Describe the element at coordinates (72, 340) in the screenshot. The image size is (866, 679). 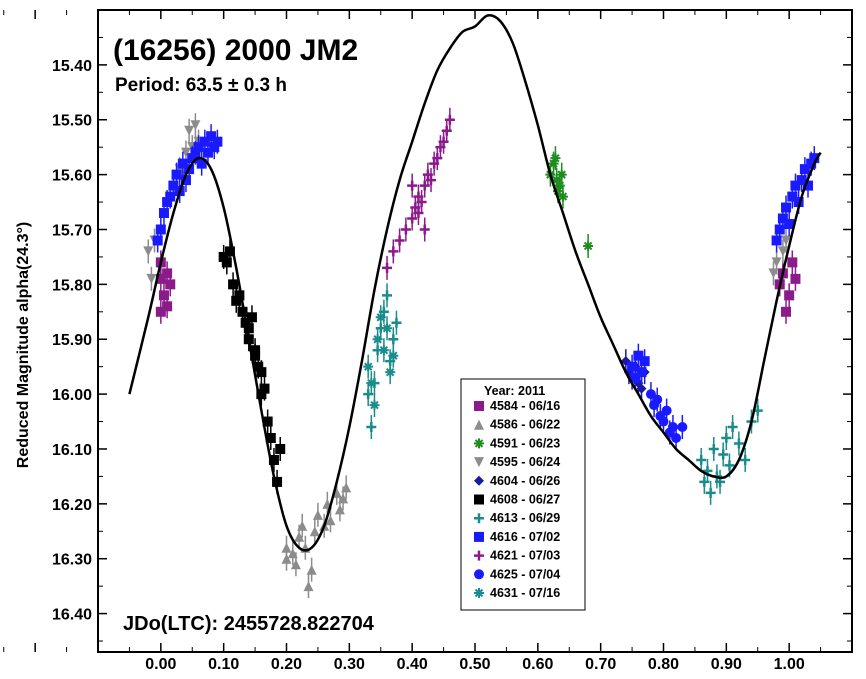
I see `y-tick-label: 15.90` at that location.